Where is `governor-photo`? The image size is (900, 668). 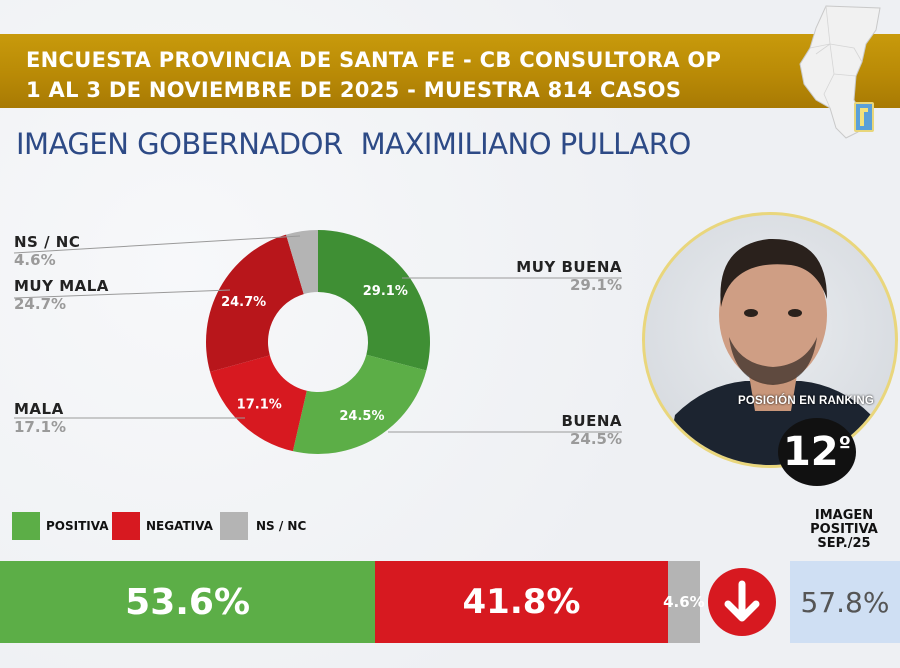
governor-photo is located at coordinates (770, 340).